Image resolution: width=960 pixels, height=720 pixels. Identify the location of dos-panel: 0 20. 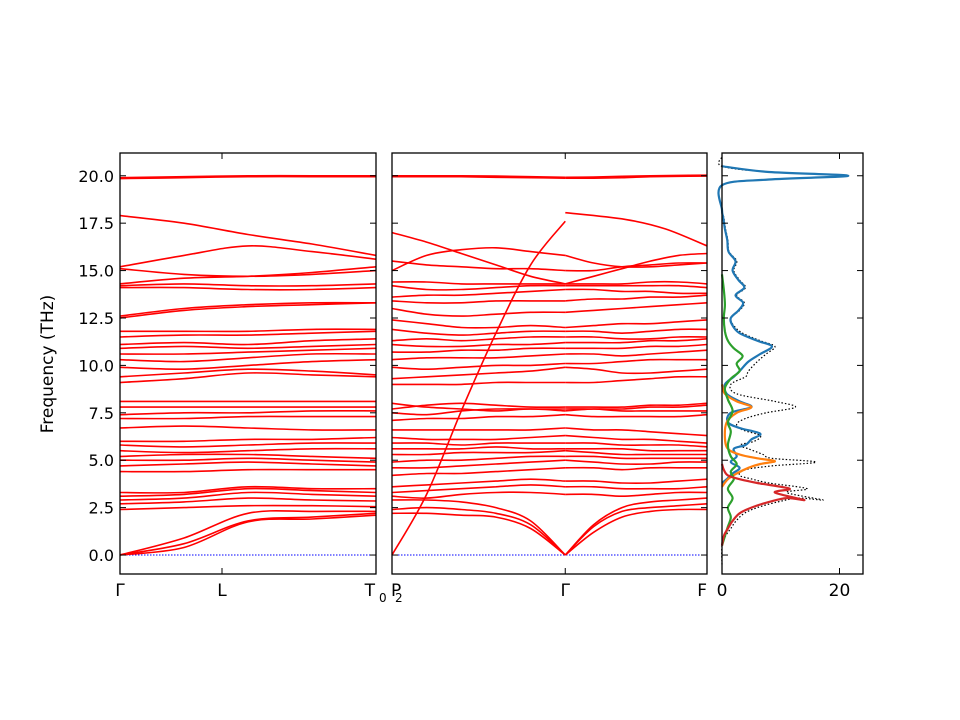
(790, 376).